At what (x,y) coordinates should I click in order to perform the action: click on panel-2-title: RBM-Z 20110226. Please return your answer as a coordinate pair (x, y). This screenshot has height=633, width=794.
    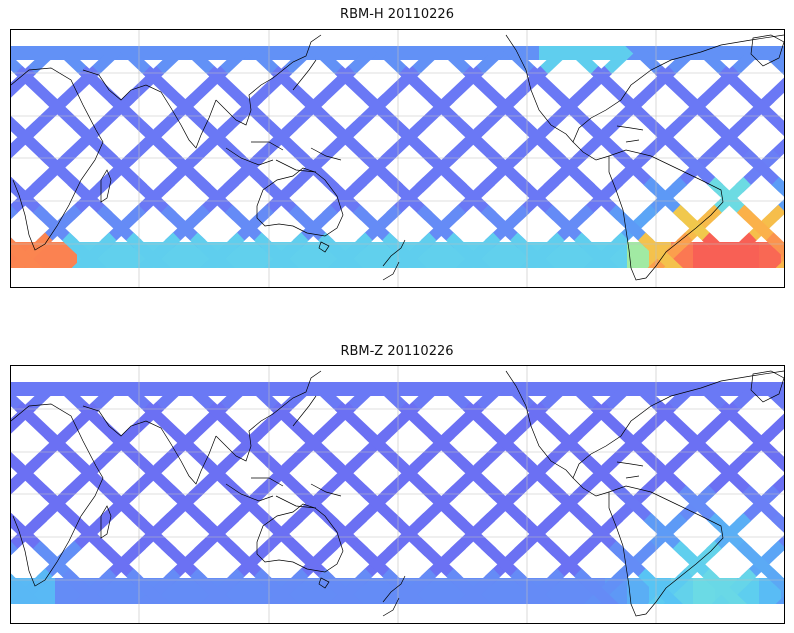
    Looking at the image, I should click on (397, 351).